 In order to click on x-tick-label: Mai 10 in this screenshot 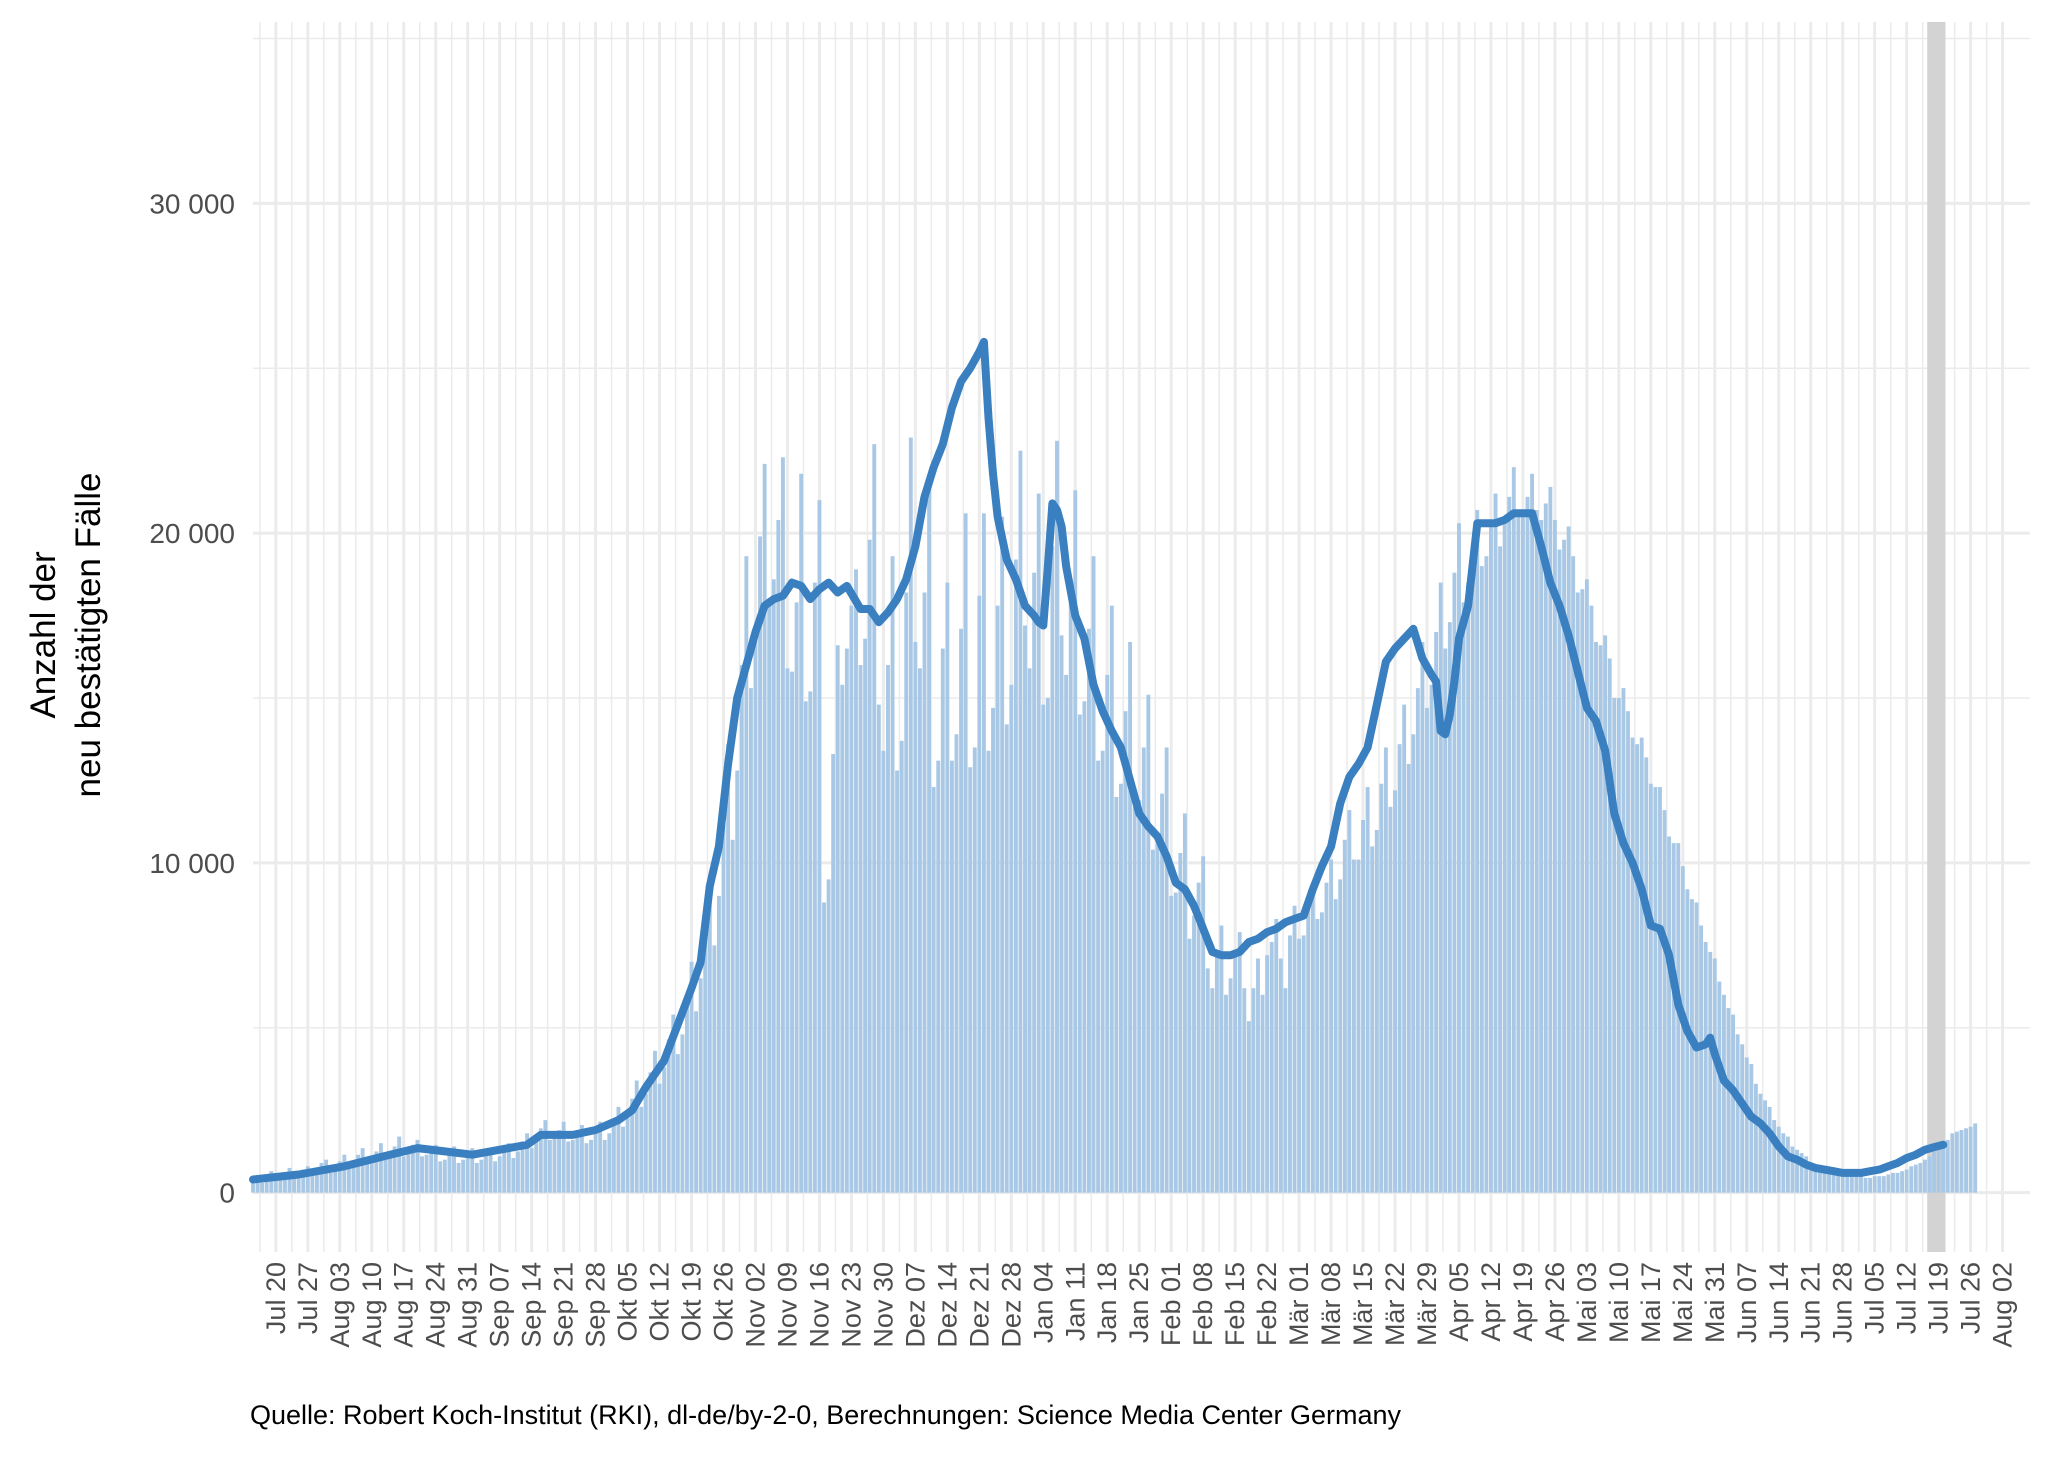, I will do `click(1619, 1302)`.